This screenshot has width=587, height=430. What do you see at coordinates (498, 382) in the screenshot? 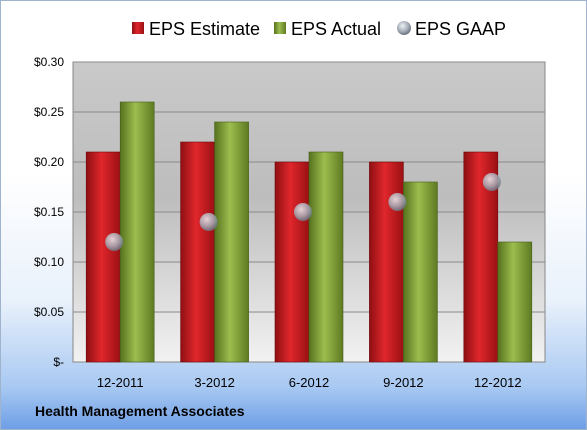
I see `x-tick-label: 12-2012` at bounding box center [498, 382].